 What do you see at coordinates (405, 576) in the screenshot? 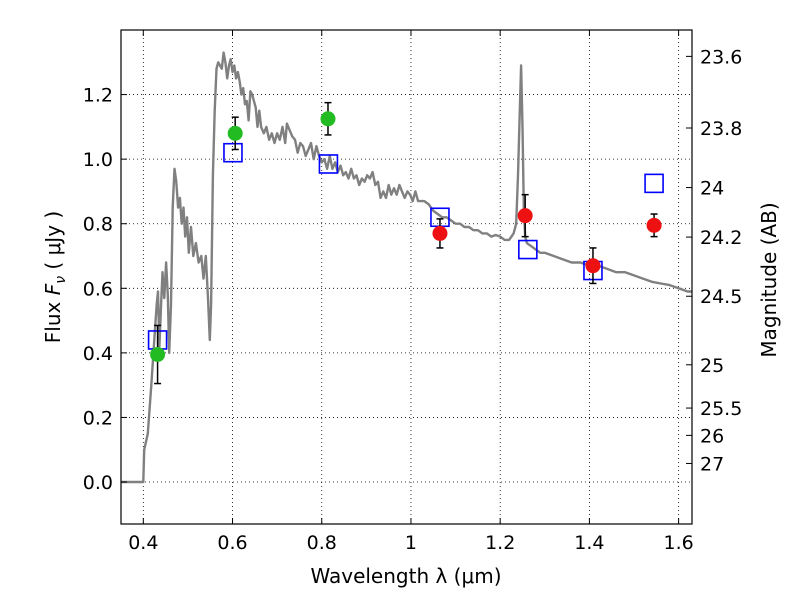
I see `x-axis-label: Wavelength λ (μm)` at bounding box center [405, 576].